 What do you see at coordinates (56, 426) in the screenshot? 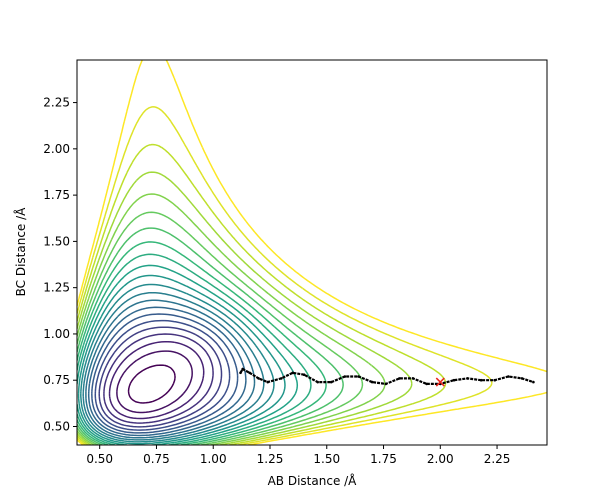
I see `y-tick-label: 0.50` at bounding box center [56, 426].